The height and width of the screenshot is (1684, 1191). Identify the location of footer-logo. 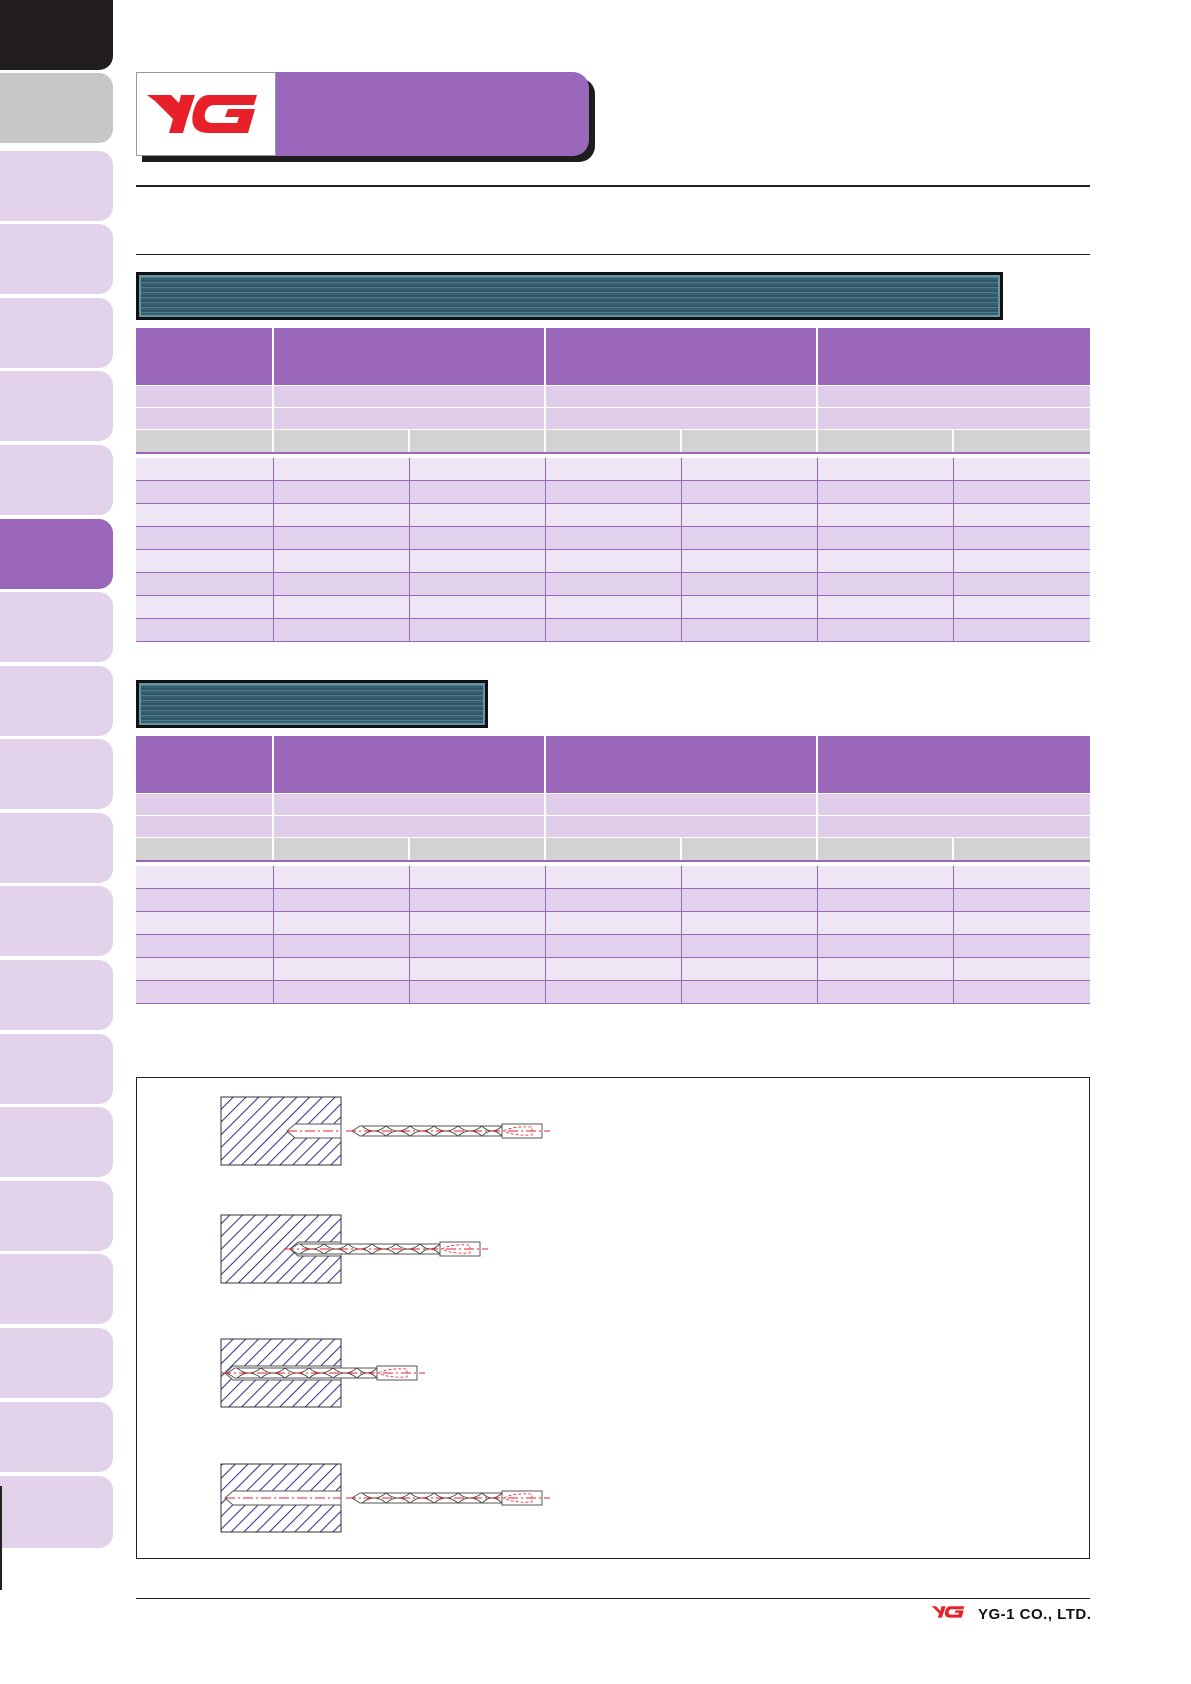
(949, 1616).